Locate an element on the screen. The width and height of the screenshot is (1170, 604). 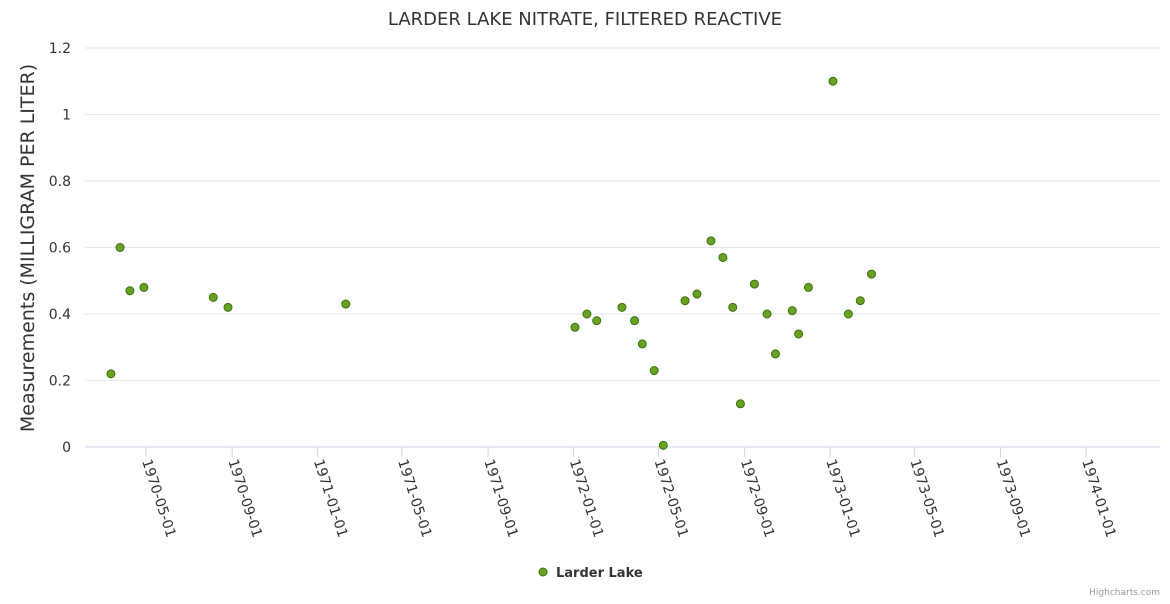
x-tick-label: 1972-09-01 is located at coordinates (757, 498).